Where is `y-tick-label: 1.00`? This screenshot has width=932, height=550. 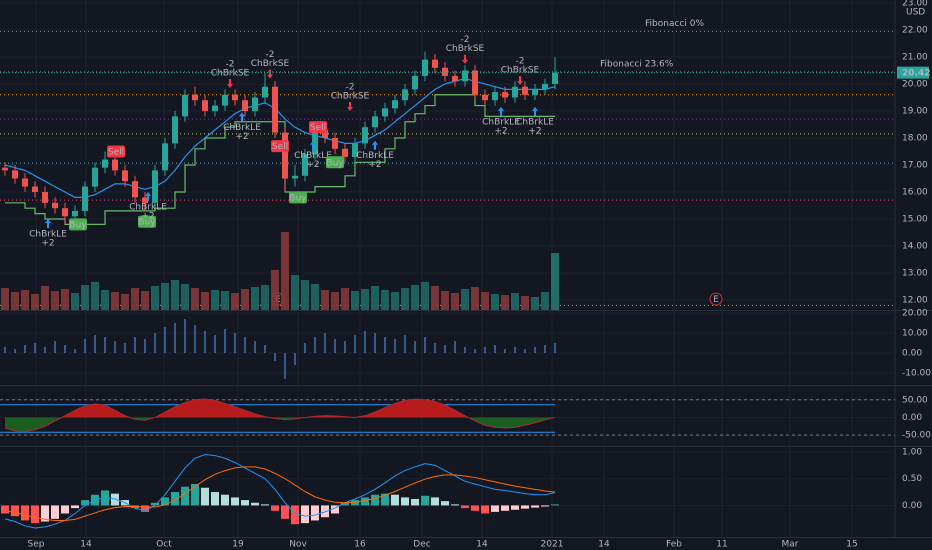 y-tick-label: 1.00 is located at coordinates (912, 452).